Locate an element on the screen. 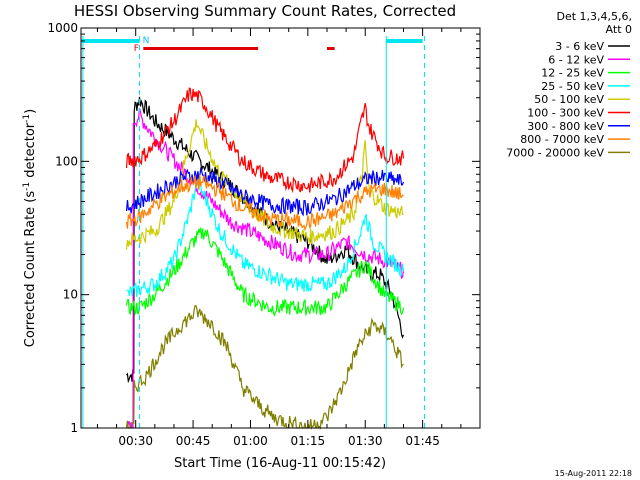 Image resolution: width=640 pixels, height=480 pixels. flag-bars: FN is located at coordinates (252, 45).